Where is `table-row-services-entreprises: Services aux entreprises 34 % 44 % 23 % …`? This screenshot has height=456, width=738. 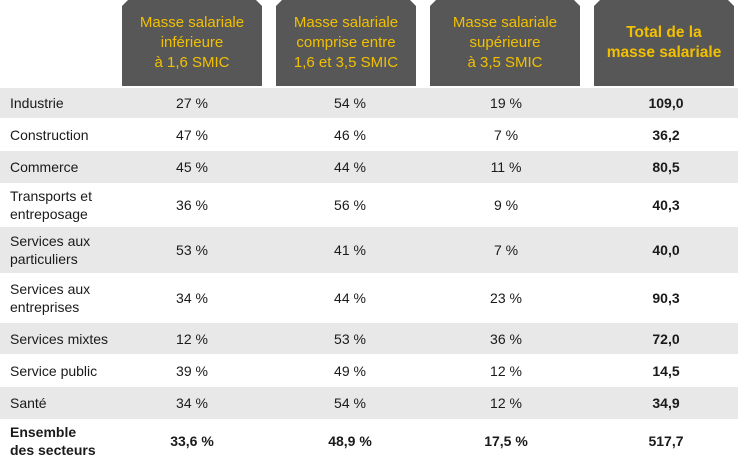 table-row-services-entreprises: Services aux entreprises 34 % 44 % 23 % … is located at coordinates (369, 298).